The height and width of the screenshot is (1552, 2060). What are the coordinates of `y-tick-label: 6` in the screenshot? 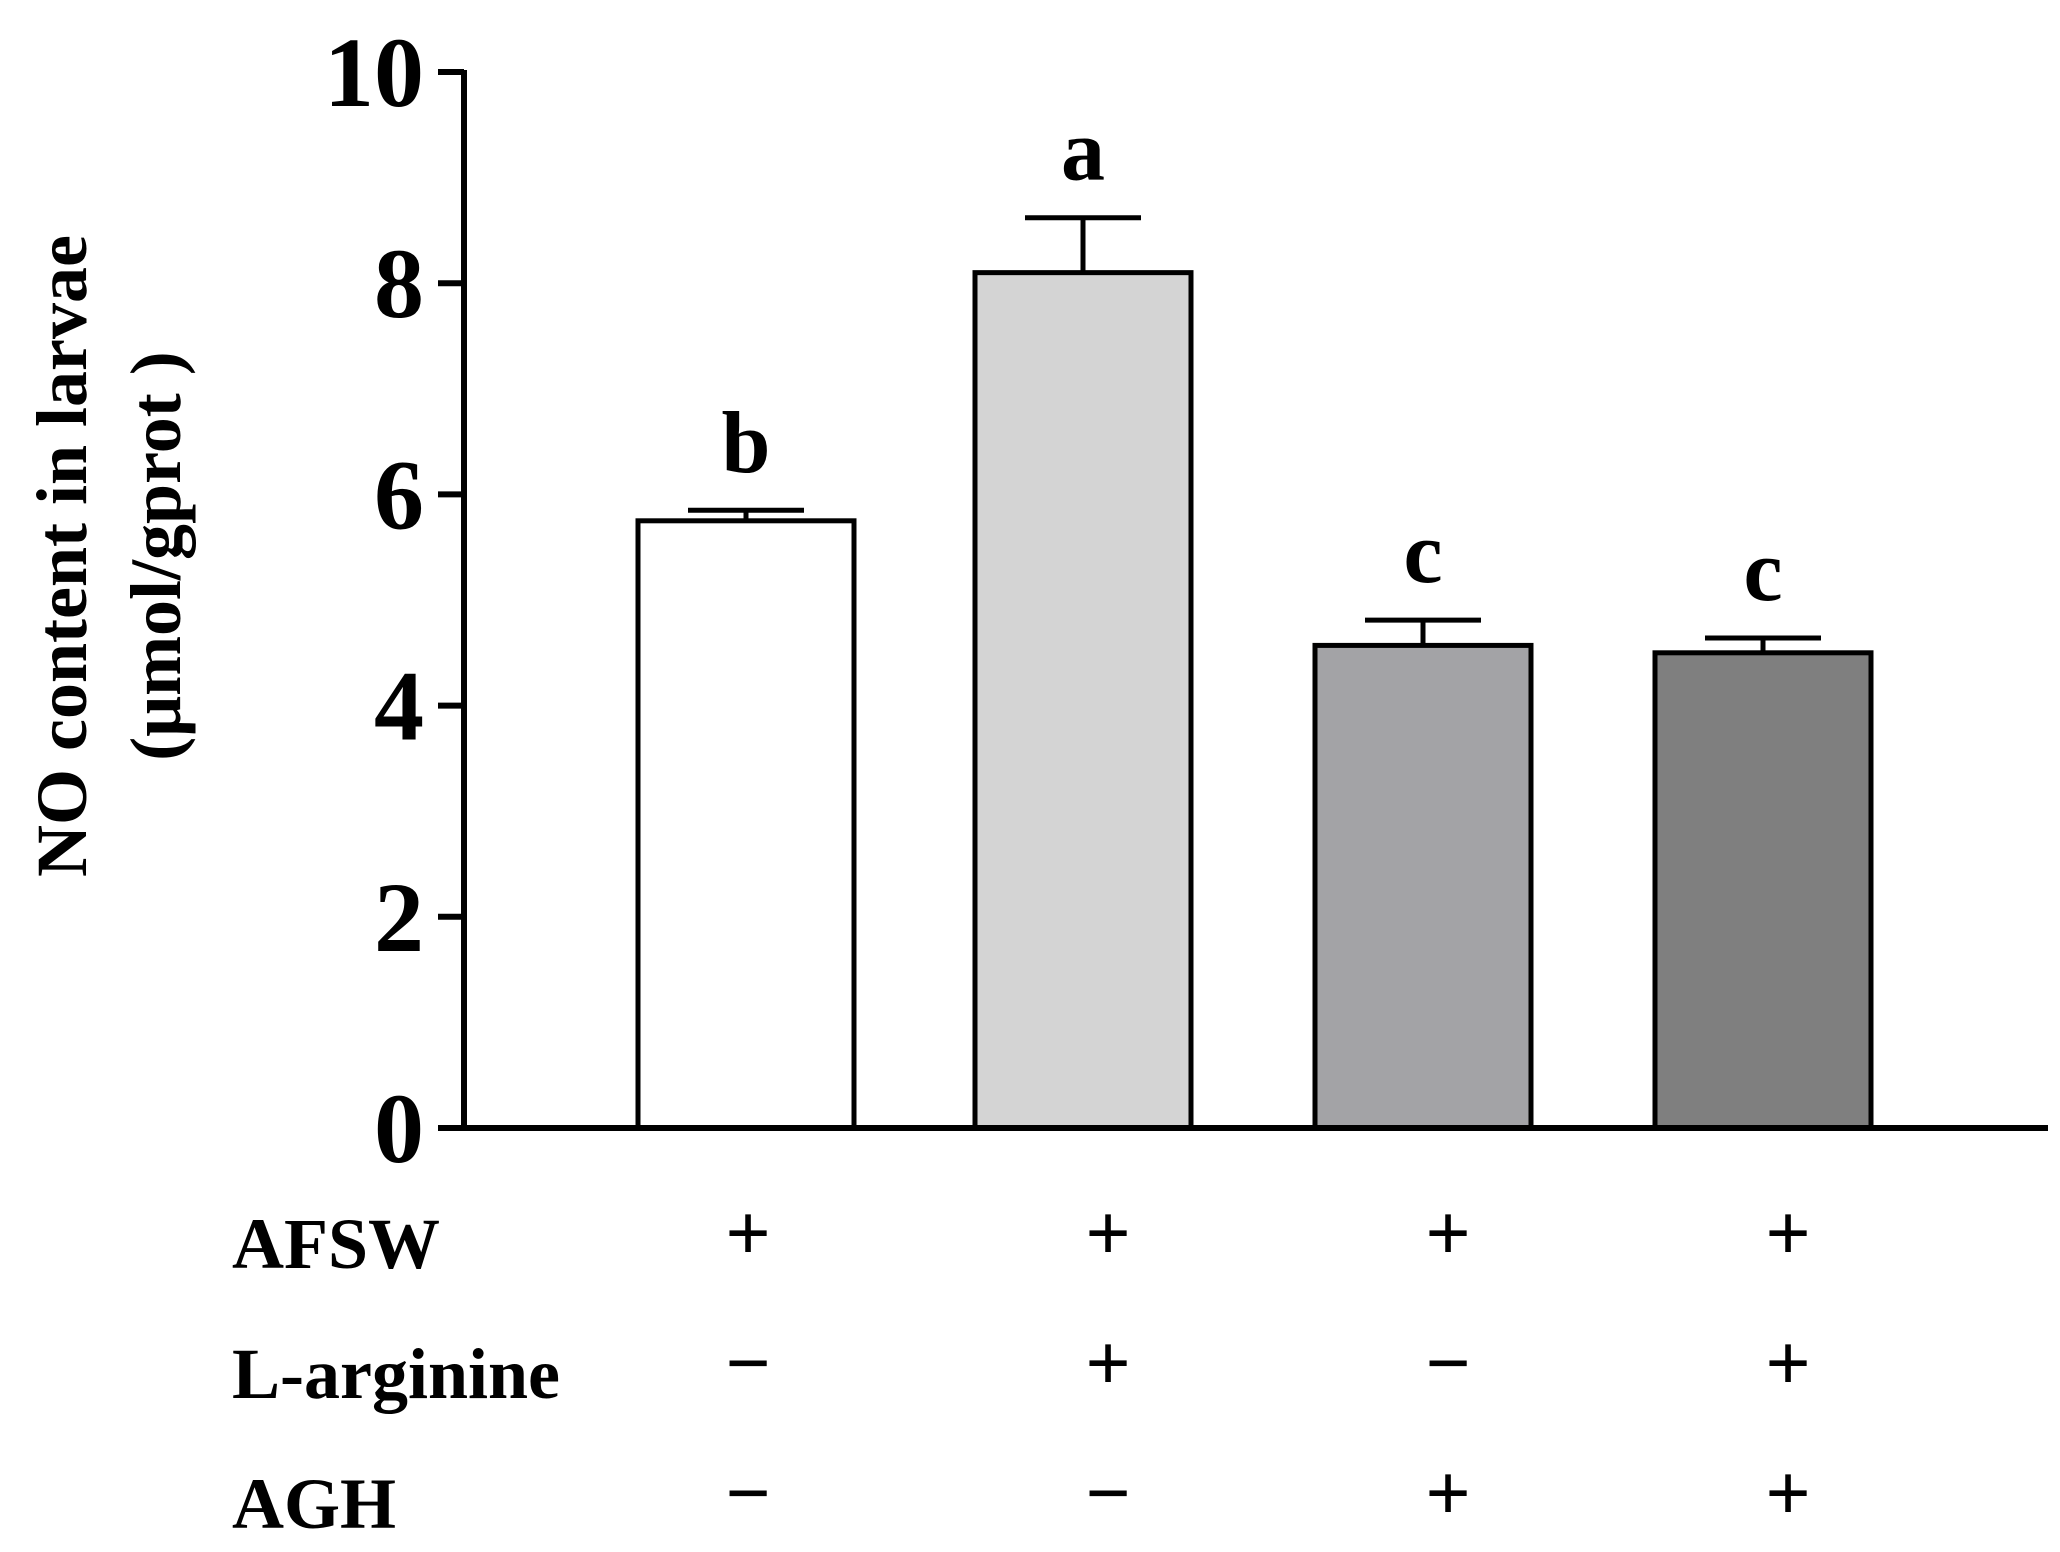 It's located at (399, 494).